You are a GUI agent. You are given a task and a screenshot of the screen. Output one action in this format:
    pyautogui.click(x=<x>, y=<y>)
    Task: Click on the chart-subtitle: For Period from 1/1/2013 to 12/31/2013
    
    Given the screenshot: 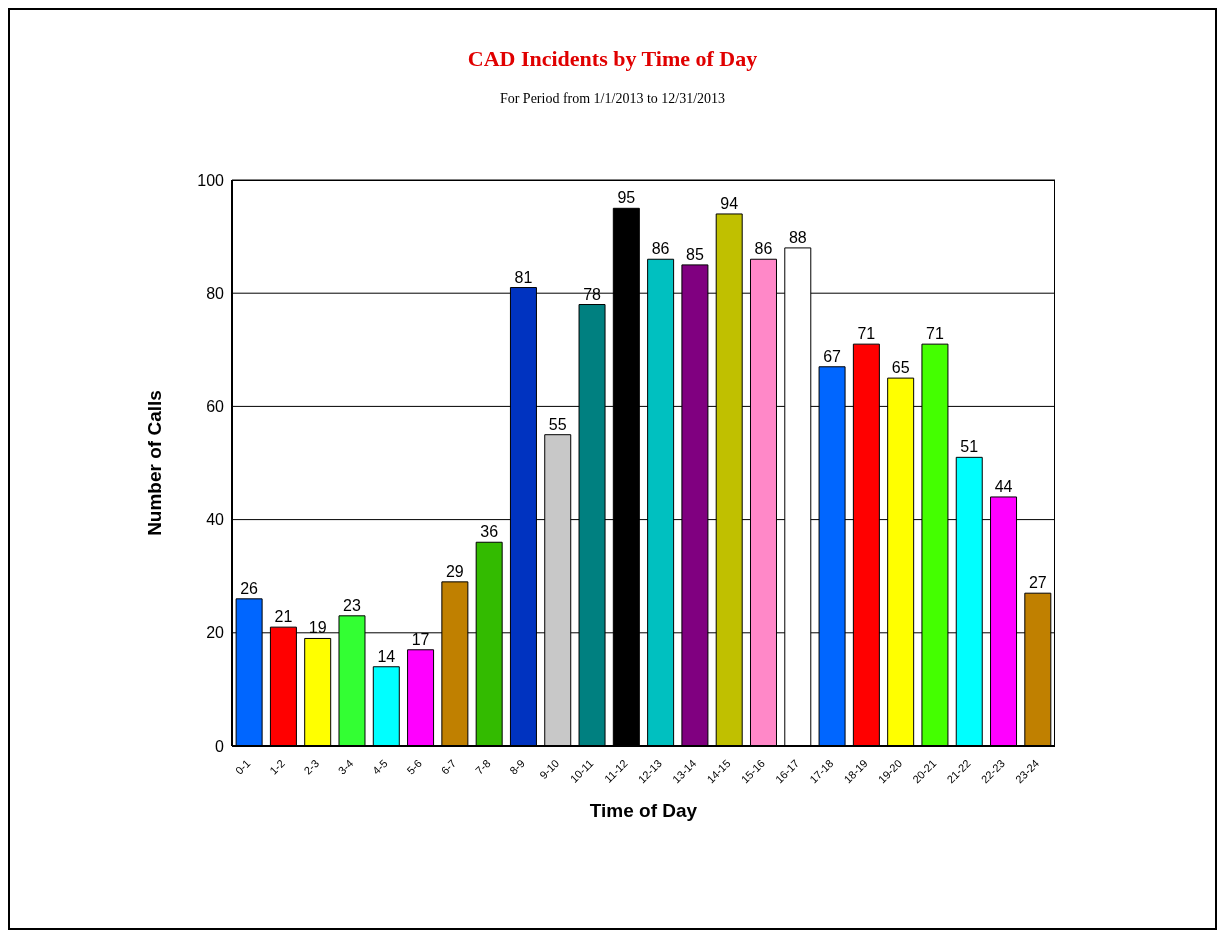 What is the action you would take?
    pyautogui.click(x=612, y=99)
    